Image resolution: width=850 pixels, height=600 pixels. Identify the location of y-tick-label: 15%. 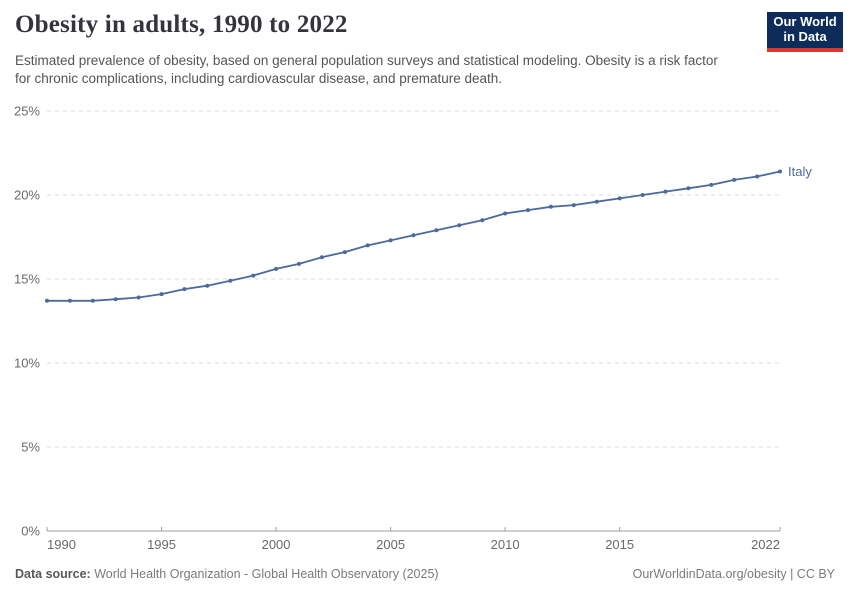
(27, 279).